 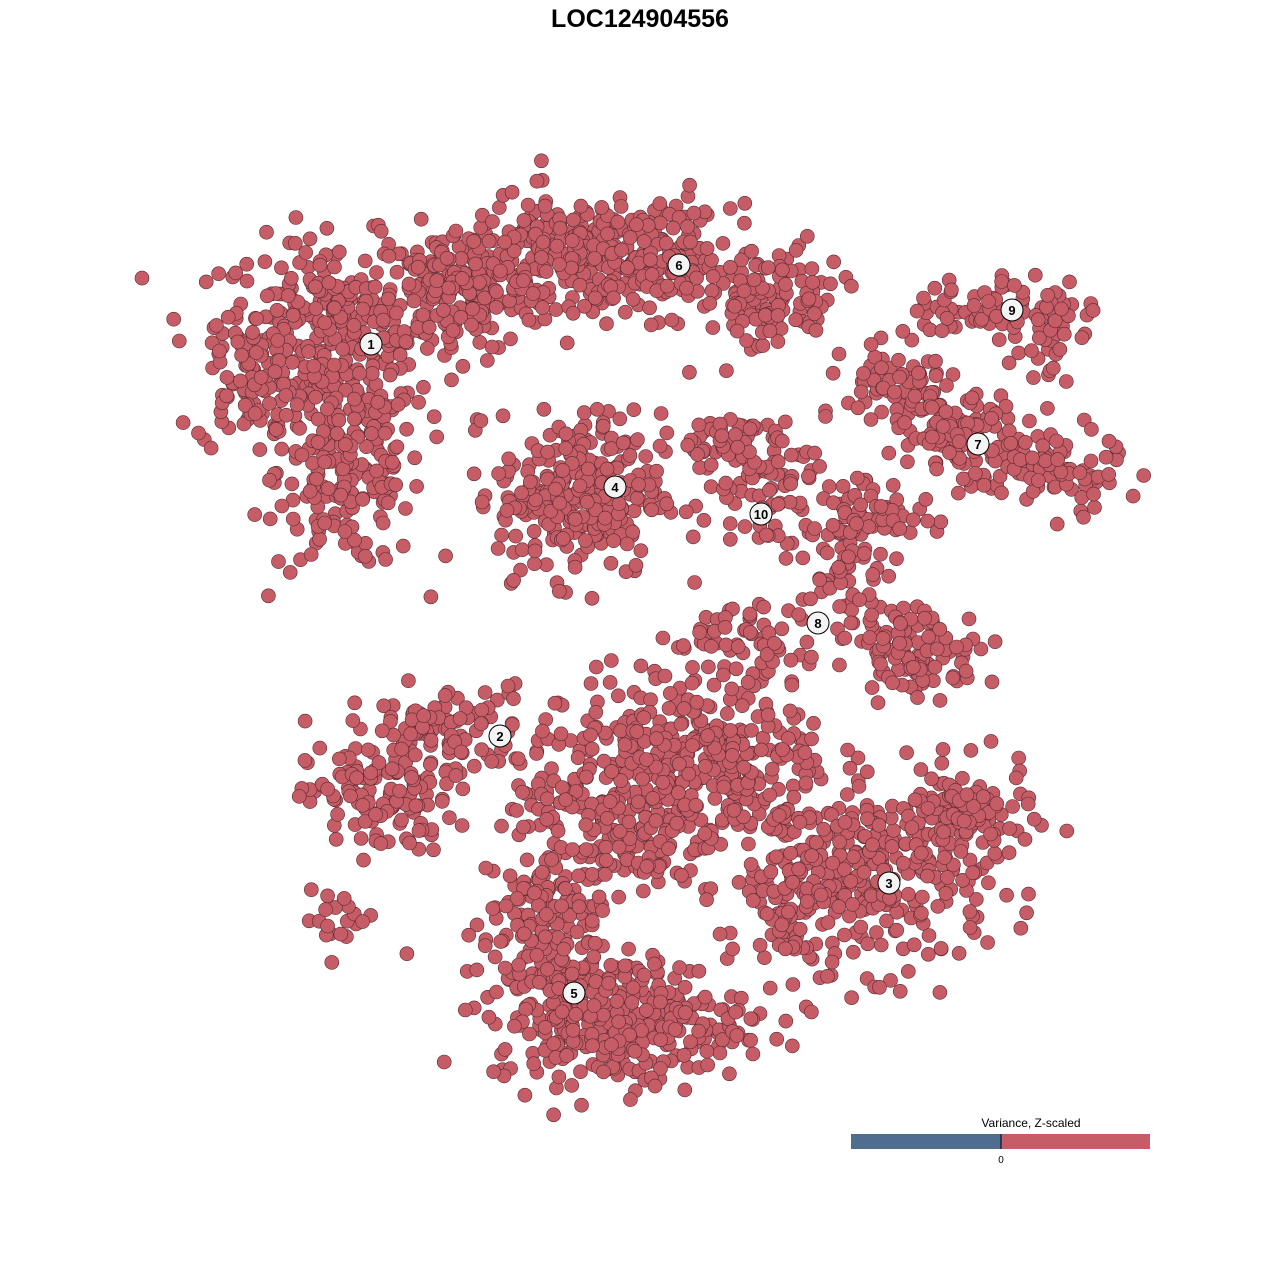 I want to click on cluster-label-text: 9, so click(x=1011, y=310).